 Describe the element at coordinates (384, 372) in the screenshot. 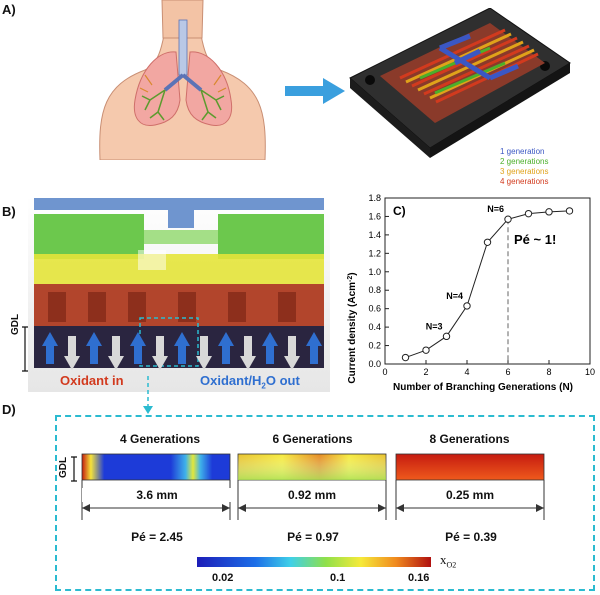

I see `x-tick-label: 0` at that location.